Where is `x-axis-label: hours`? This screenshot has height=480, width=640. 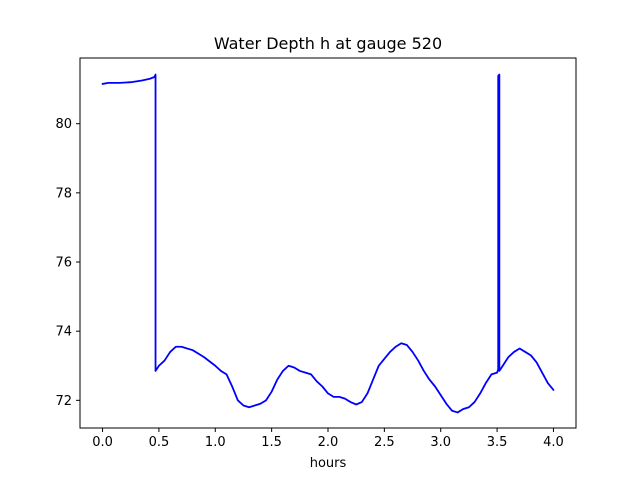
x-axis-label: hours is located at coordinates (328, 463).